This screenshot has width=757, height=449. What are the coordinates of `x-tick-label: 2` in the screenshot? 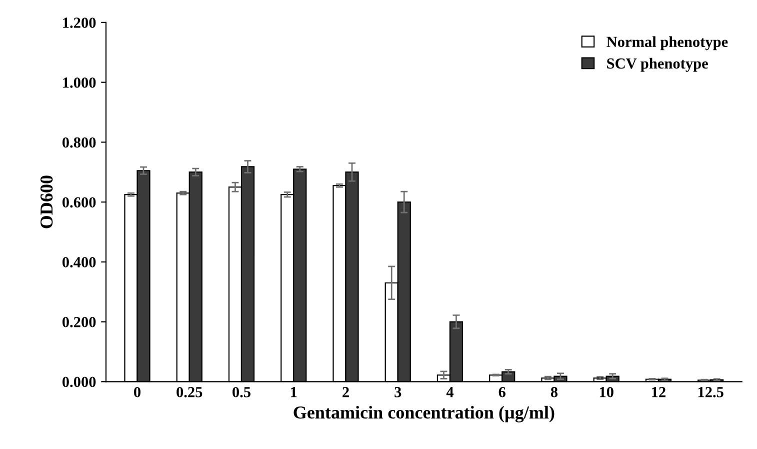 It's located at (345, 392).